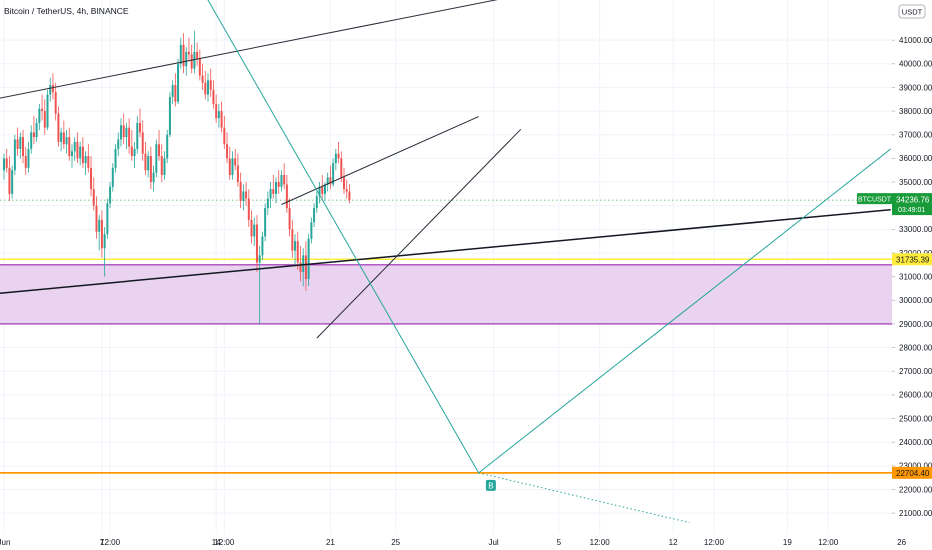 This screenshot has height=550, width=932. I want to click on price-tick-label: 38000.00, so click(915, 111).